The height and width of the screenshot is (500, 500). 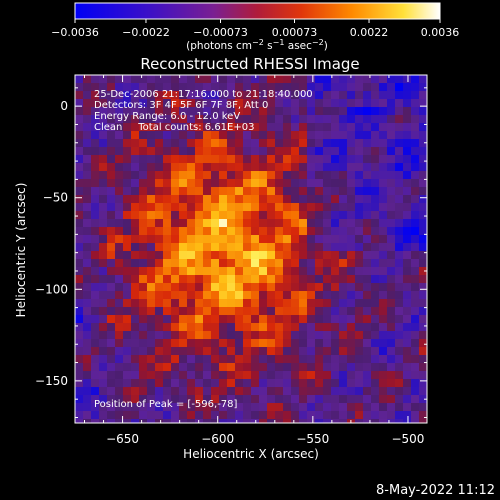 I want to click on x-tick-label: −650, so click(x=122, y=439).